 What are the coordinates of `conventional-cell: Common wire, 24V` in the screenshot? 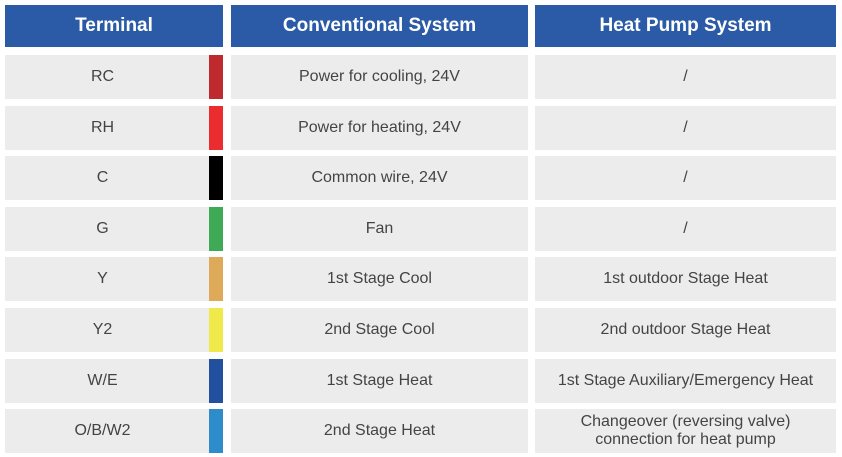 It's located at (379, 178).